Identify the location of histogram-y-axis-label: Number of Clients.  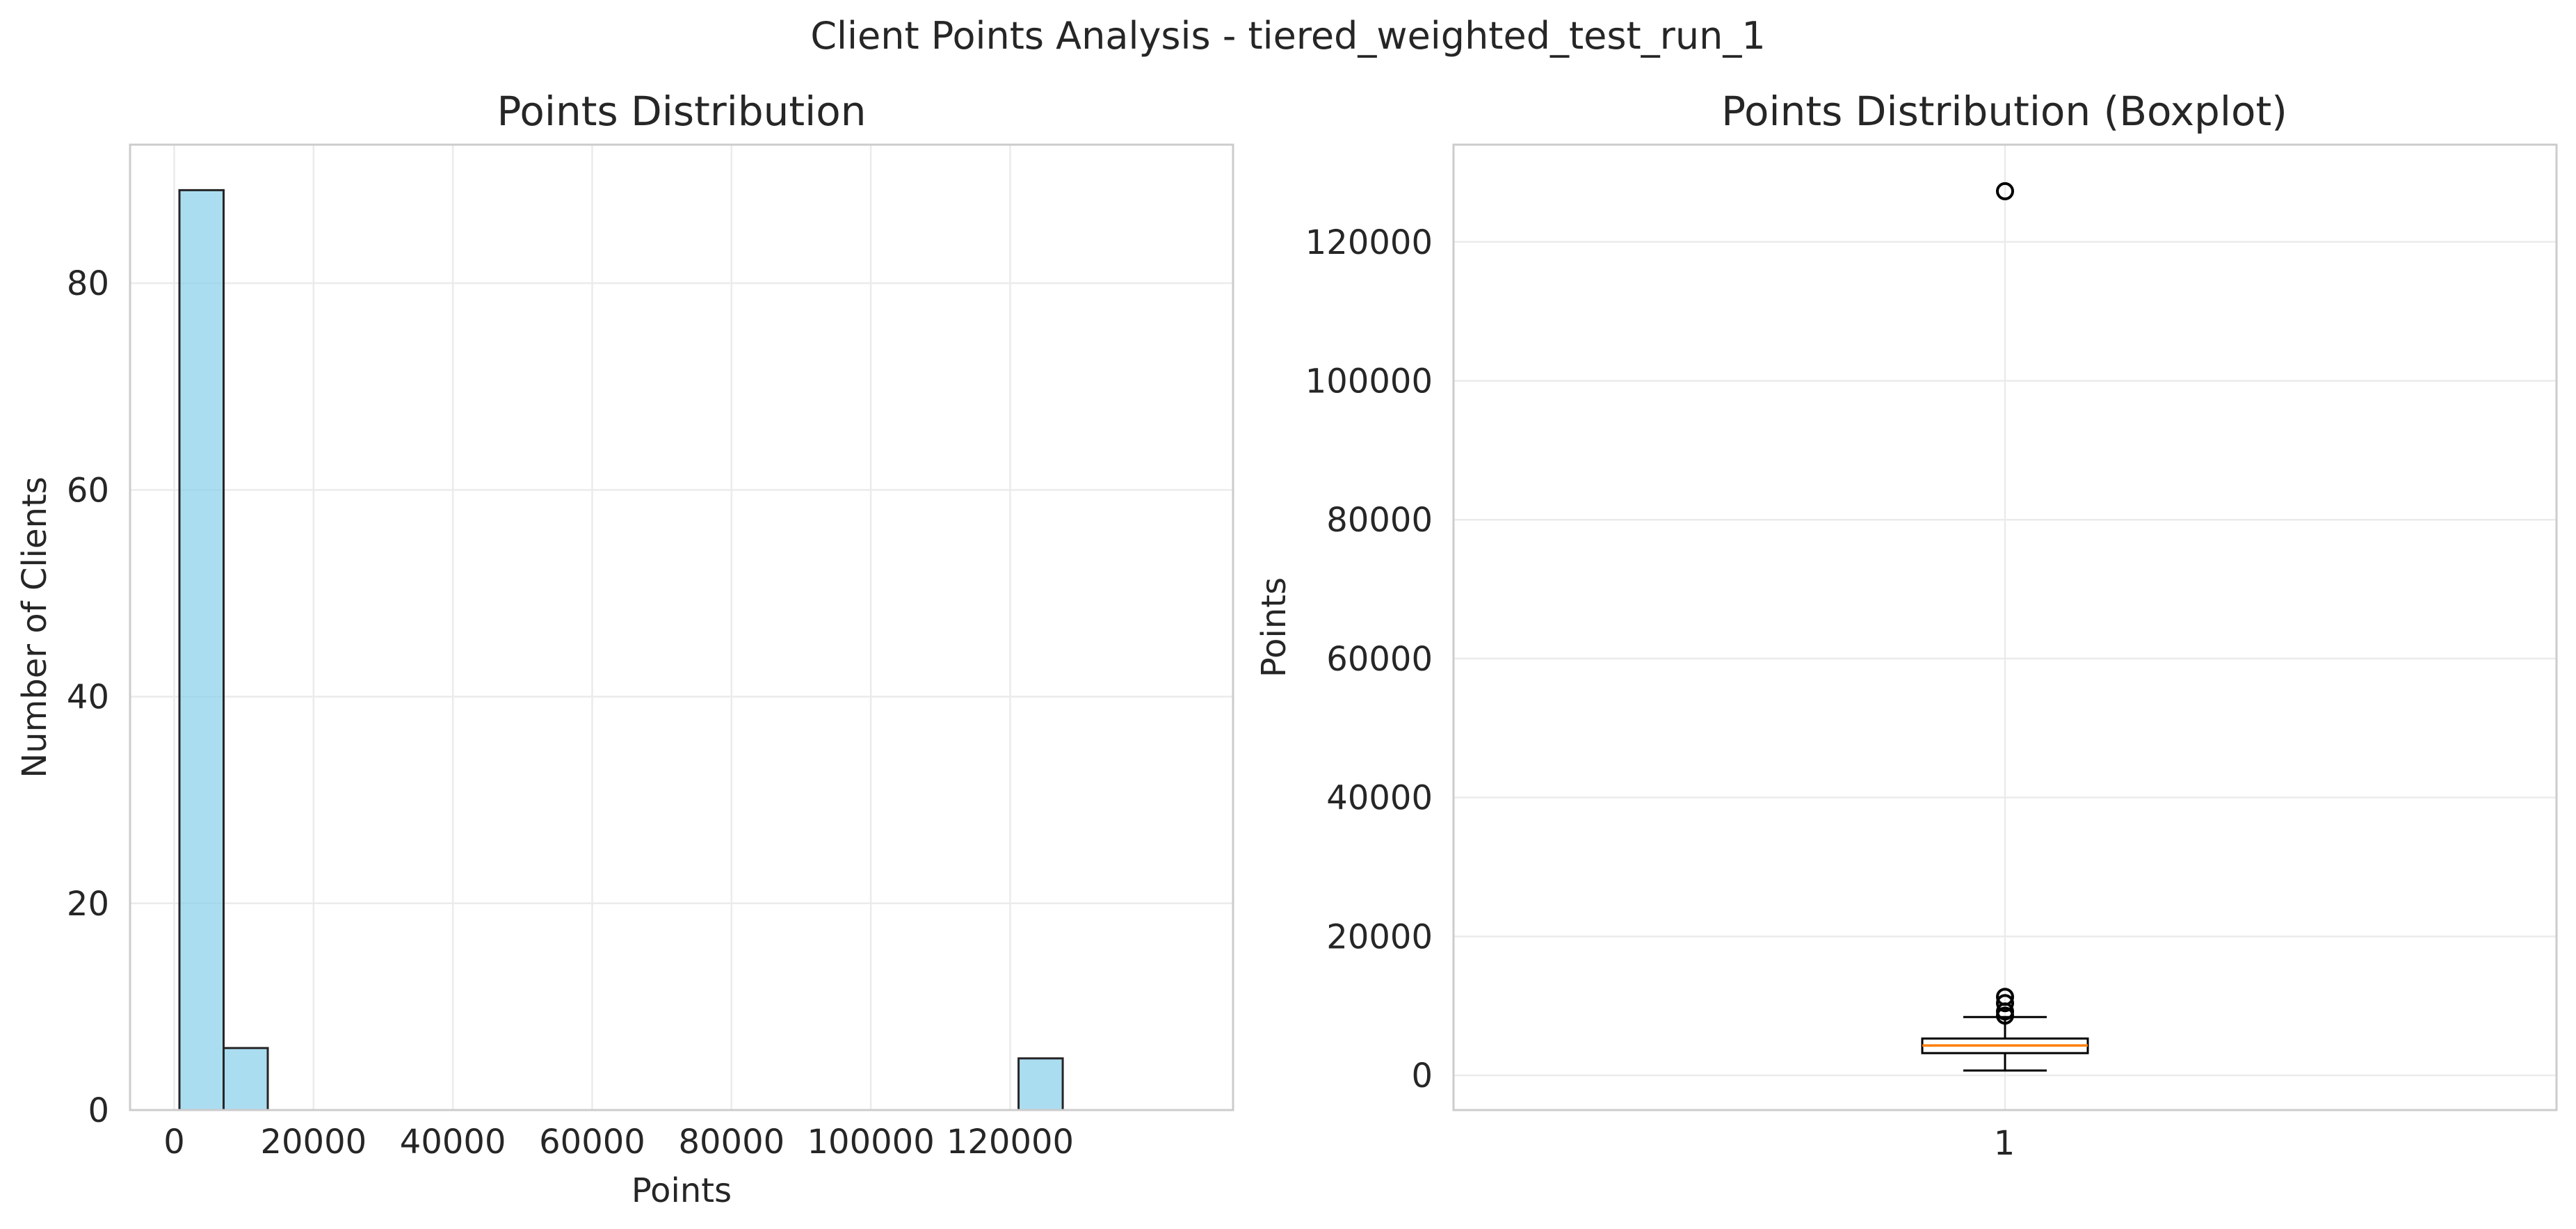
(34, 627).